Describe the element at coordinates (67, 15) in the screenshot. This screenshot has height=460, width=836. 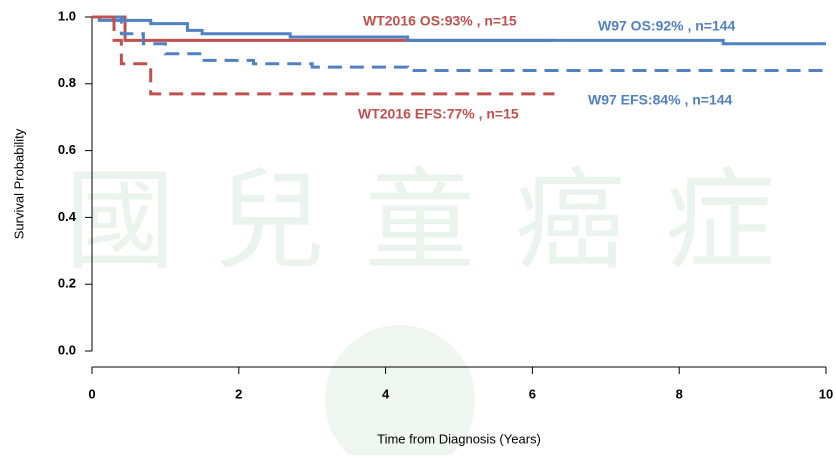
I see `y-tick-label: 1.0` at that location.